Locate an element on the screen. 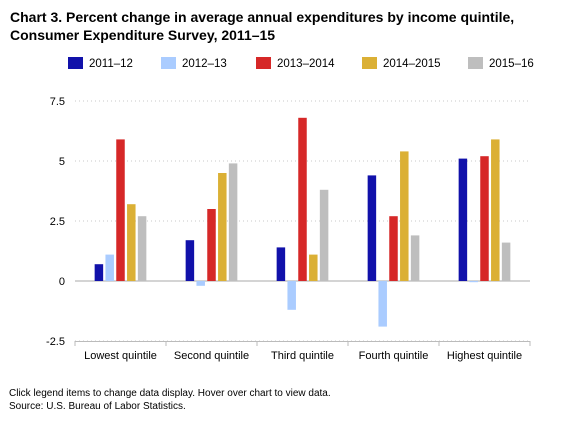 The height and width of the screenshot is (430, 580). footer-source: Source: U.S. Bureau of Labor Statistics. is located at coordinates (97, 406).